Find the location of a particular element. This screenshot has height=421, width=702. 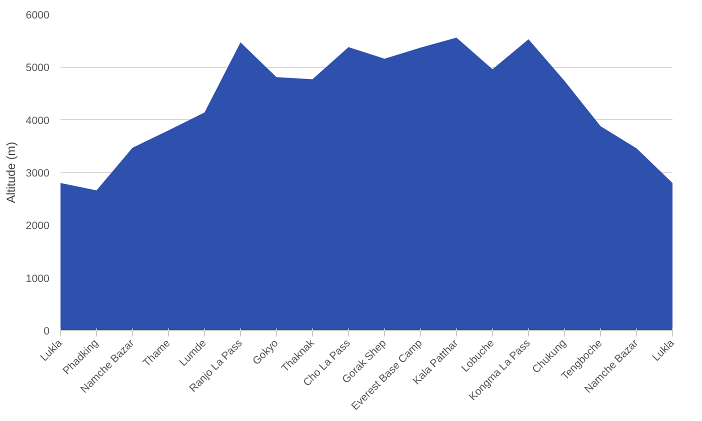

y-tick-label: 0 is located at coordinates (47, 332).